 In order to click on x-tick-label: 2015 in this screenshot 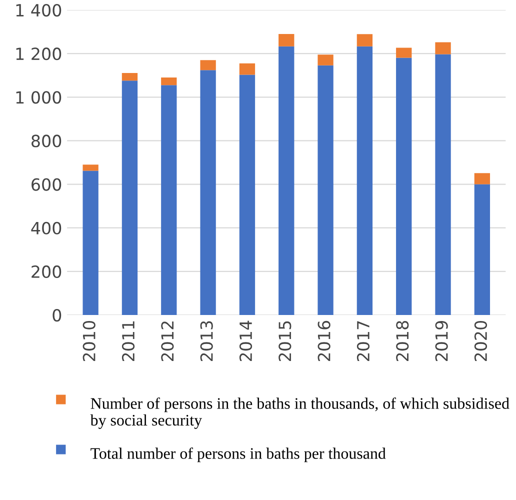, I will do `click(285, 341)`.